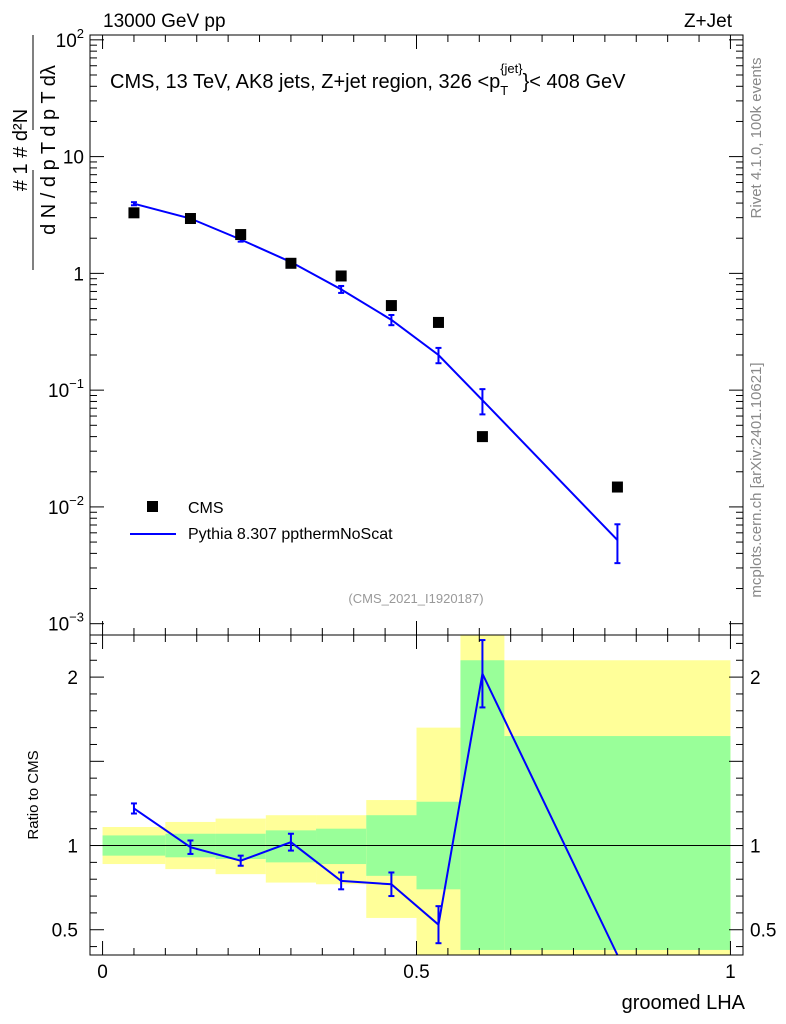  What do you see at coordinates (76, 617) in the screenshot?
I see `y-tick-exponent: −3` at bounding box center [76, 617].